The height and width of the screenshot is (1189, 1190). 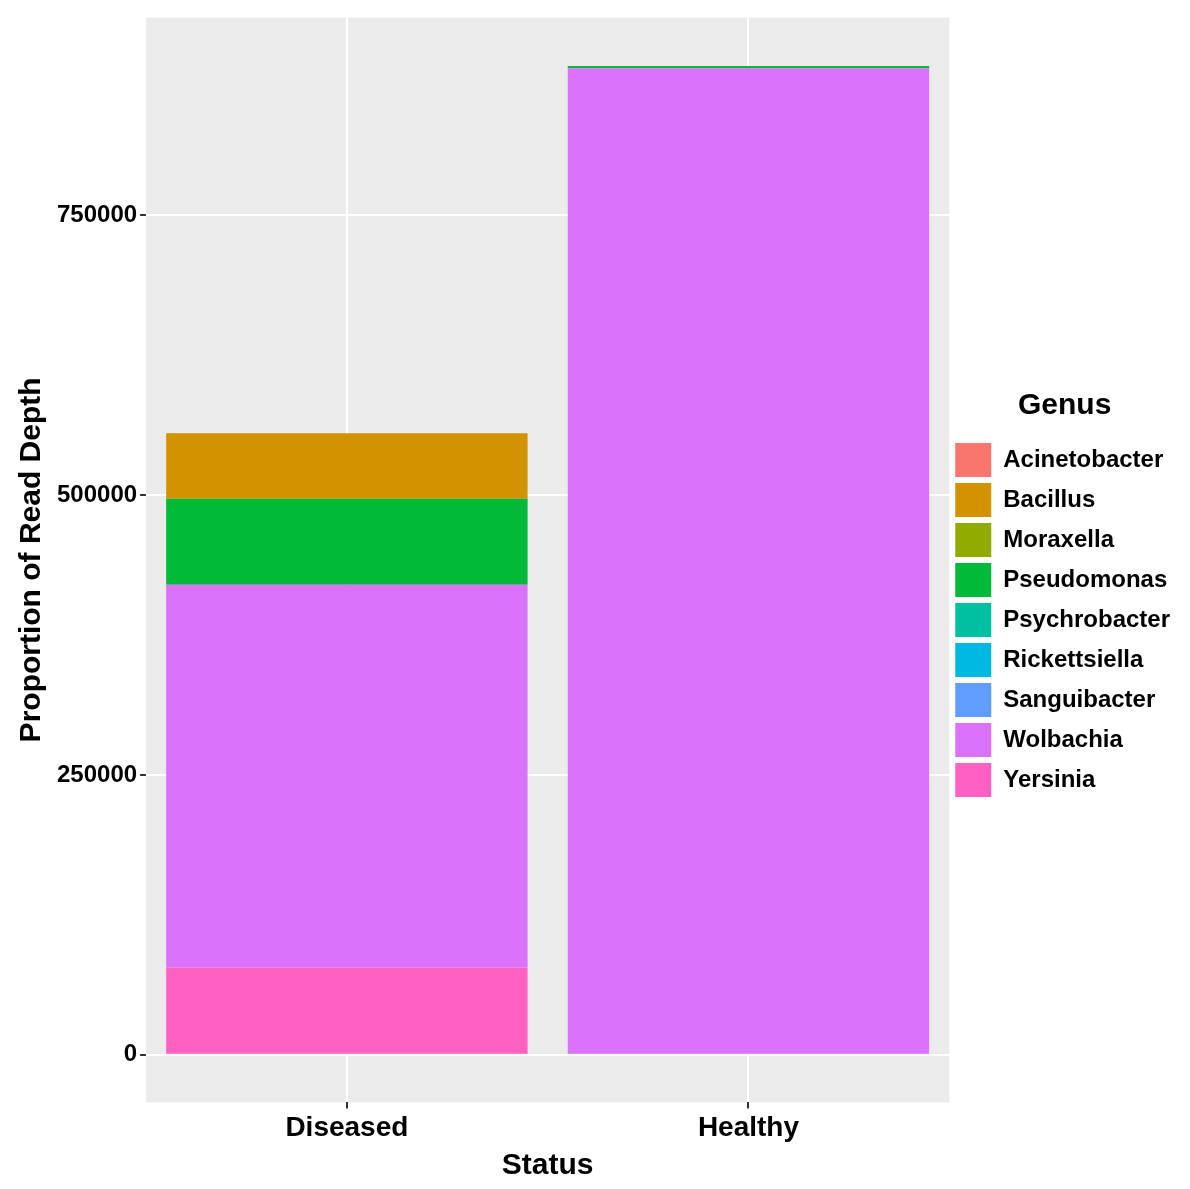 What do you see at coordinates (130, 1053) in the screenshot?
I see `y-tick-label: 0` at bounding box center [130, 1053].